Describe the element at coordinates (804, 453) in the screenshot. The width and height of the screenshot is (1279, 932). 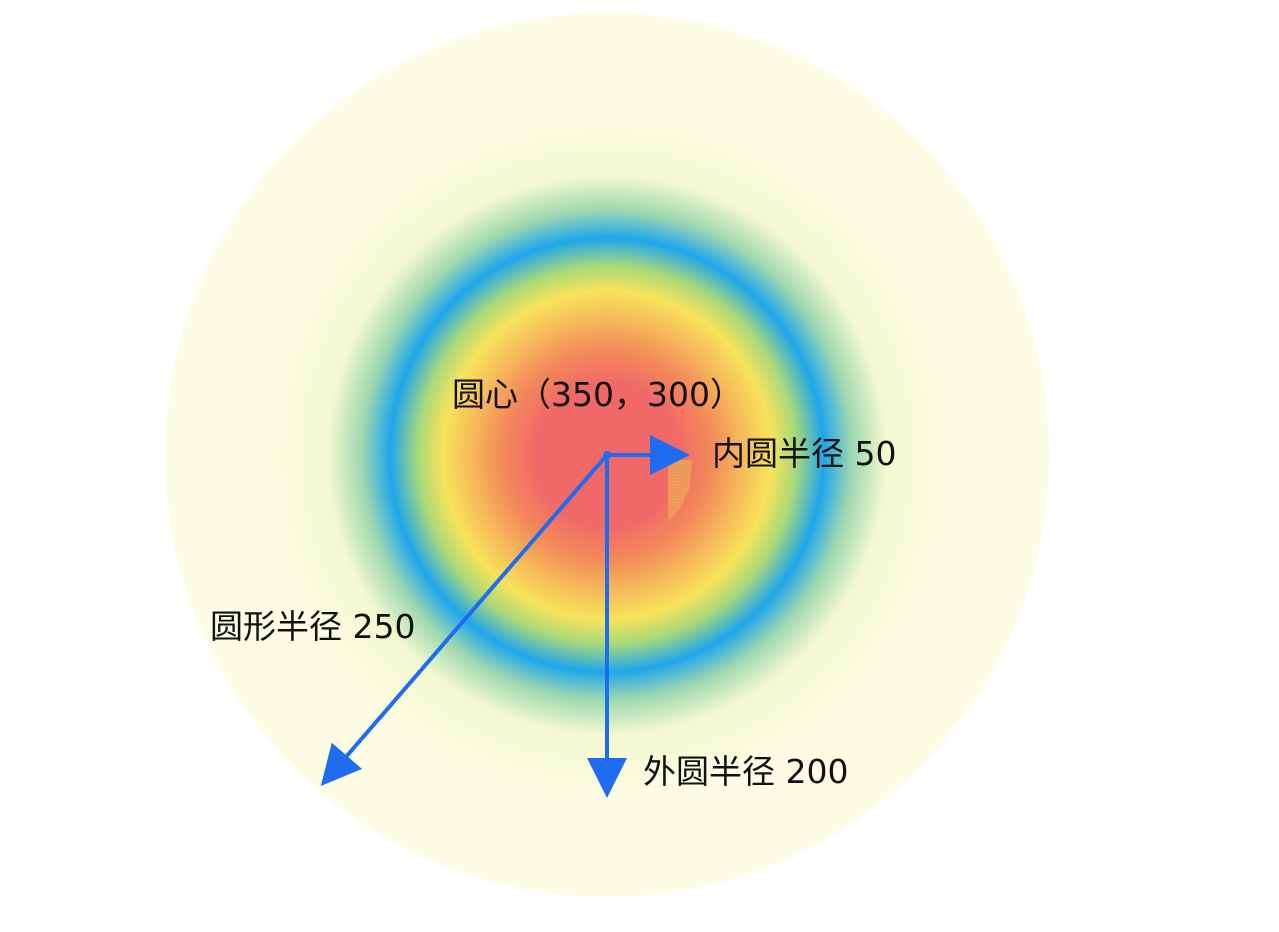
I see `inner-radius-label: 内圆半径 50` at that location.